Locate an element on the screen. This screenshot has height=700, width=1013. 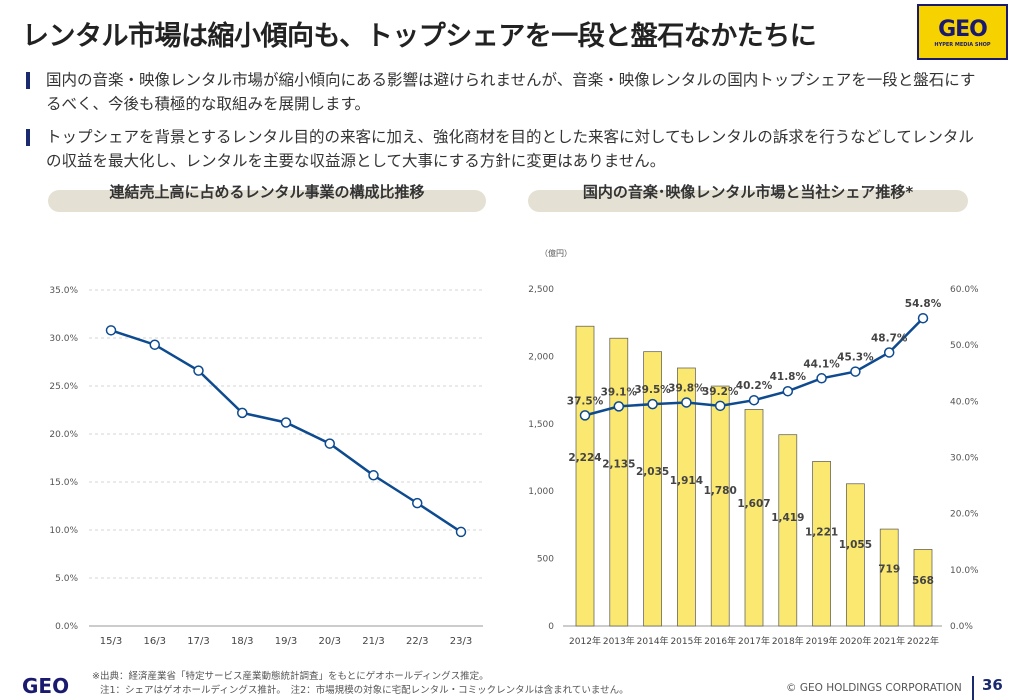
y2-tick-label: 50.0% is located at coordinates (964, 346).